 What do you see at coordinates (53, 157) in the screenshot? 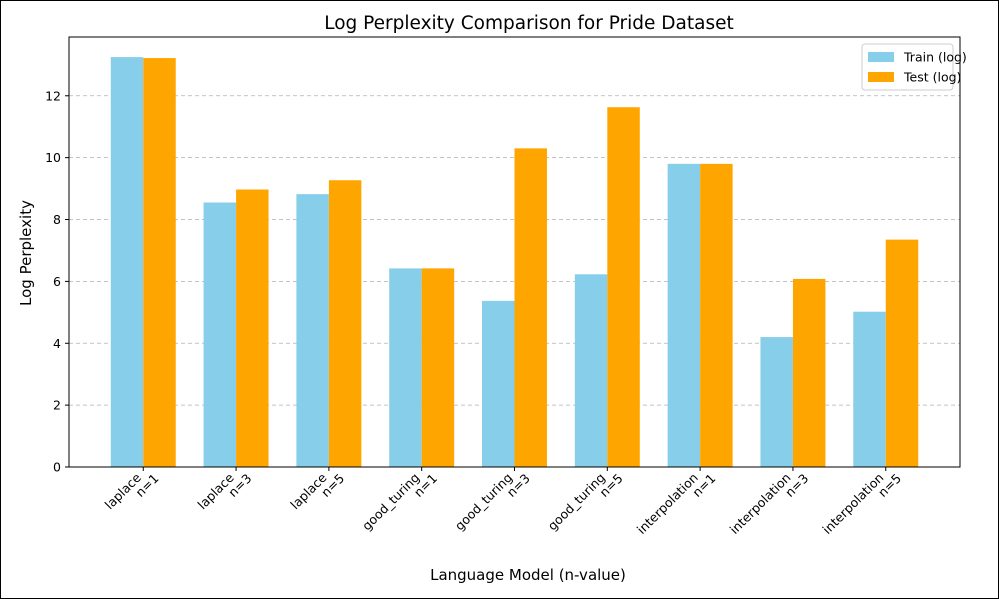
I see `y-tick-label: 10` at bounding box center [53, 157].